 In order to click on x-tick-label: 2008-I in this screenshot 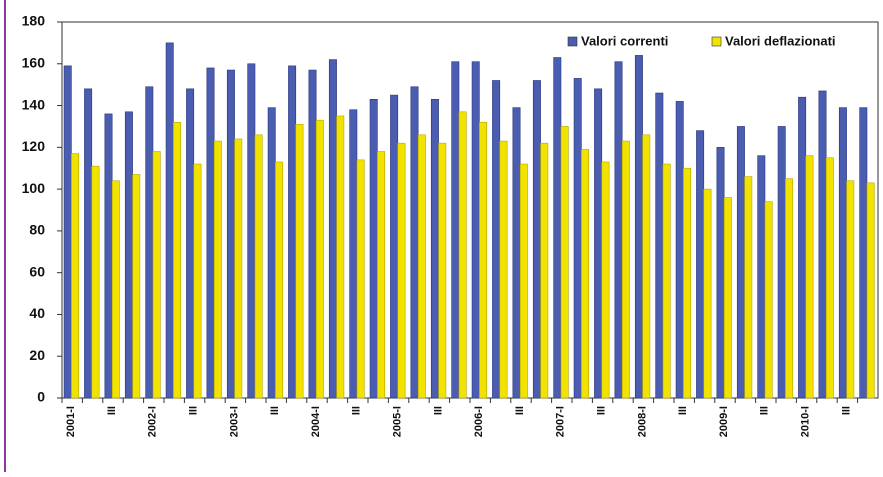, I will do `click(642, 421)`.